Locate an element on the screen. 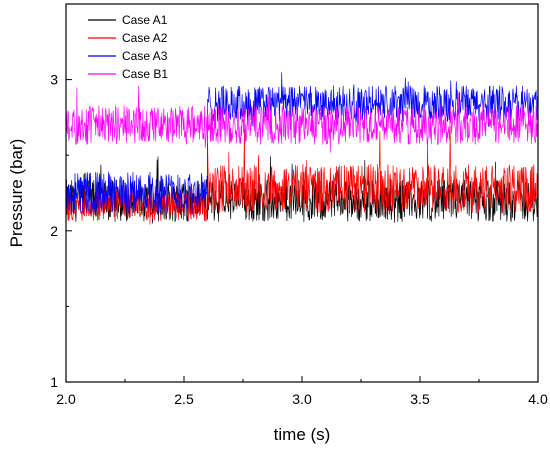 The height and width of the screenshot is (449, 550). y-tick-label: 1 is located at coordinates (54, 382).